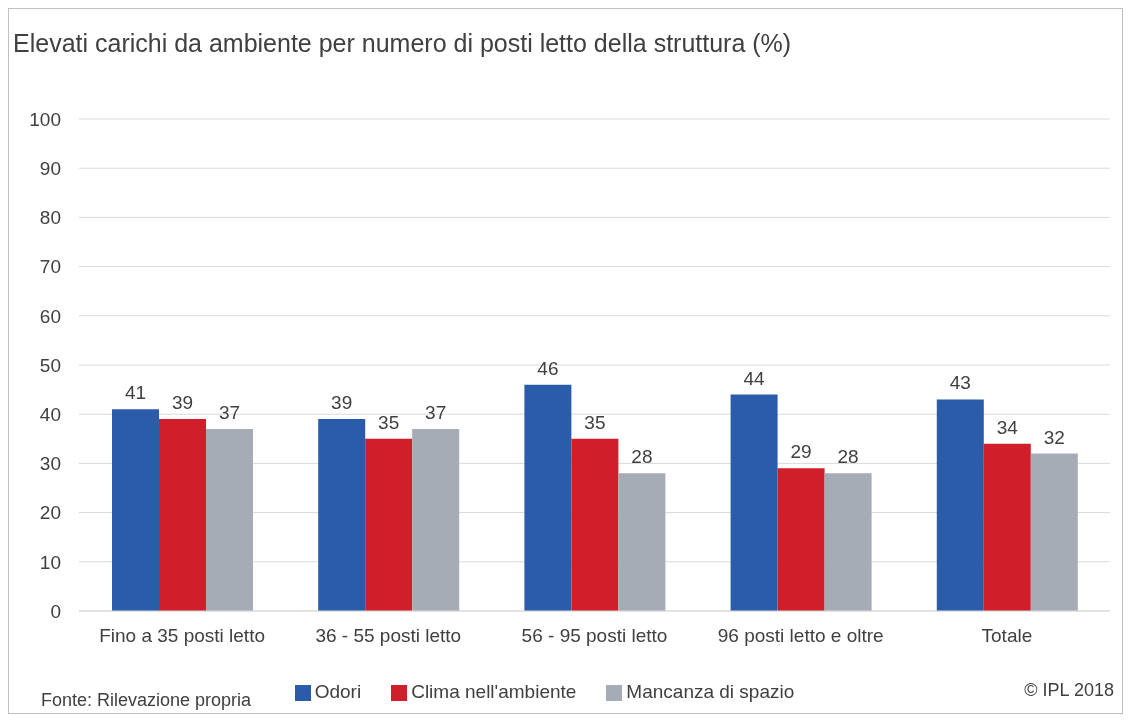 This screenshot has width=1131, height=722. Describe the element at coordinates (1069, 690) in the screenshot. I see `text: © IPL 2018` at that location.